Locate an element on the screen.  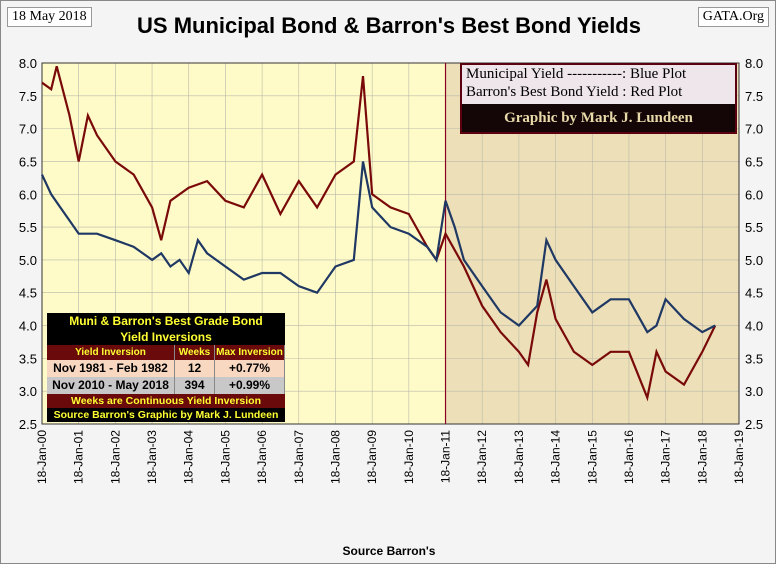
cell: Nov 2010 - May 2018 is located at coordinates (111, 385).